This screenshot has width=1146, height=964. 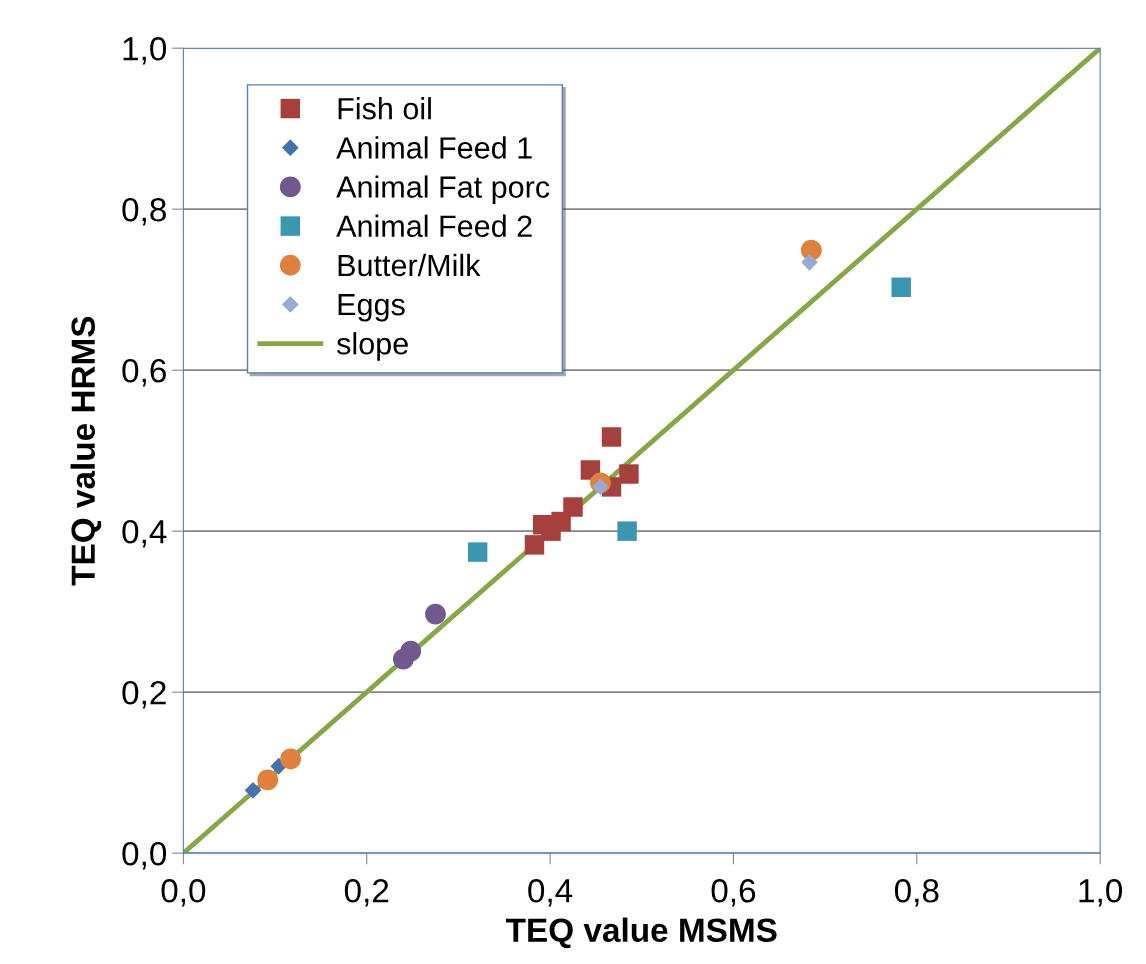 I want to click on legend-label: Eggs, so click(x=371, y=308).